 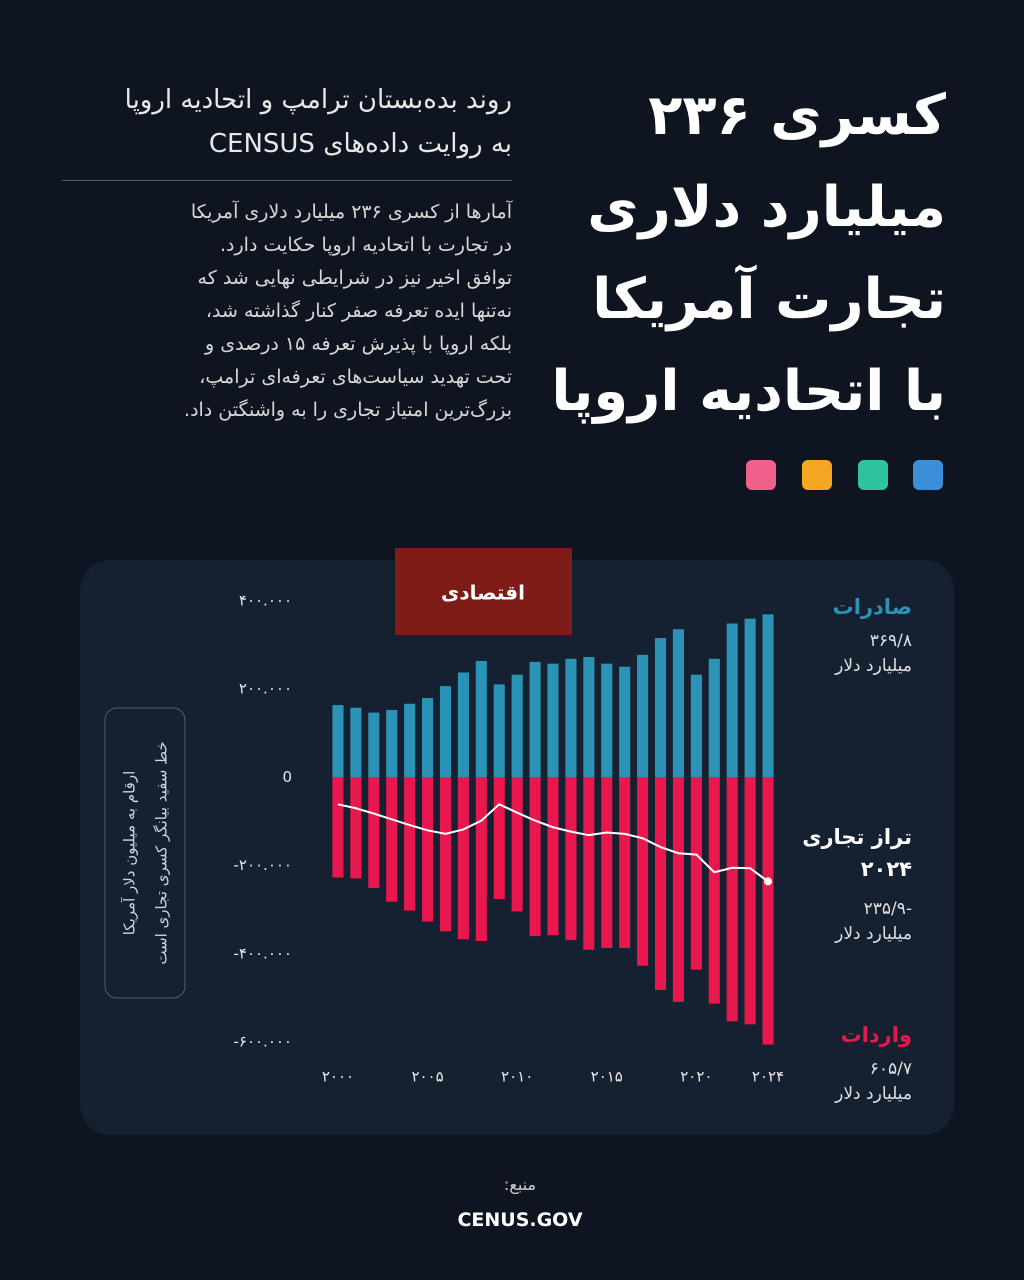 What do you see at coordinates (355, 377) in the screenshot?
I see `body-line: تحت تهدید سیاست‌های تعرفه‌ای ترامپ،` at bounding box center [355, 377].